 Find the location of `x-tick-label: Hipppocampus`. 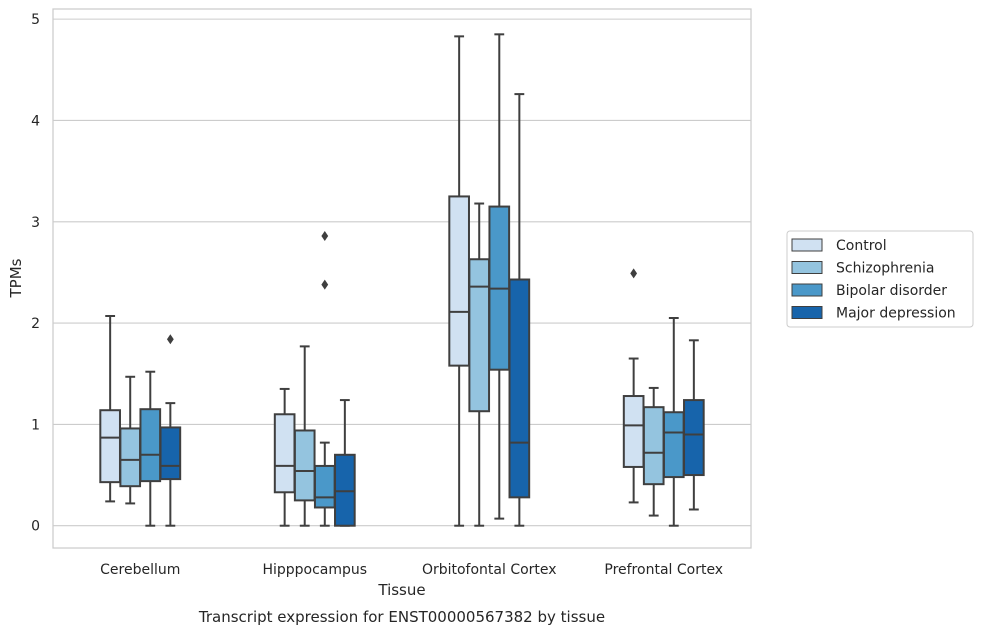

x-tick-label: Hipppocampus is located at coordinates (314, 570).